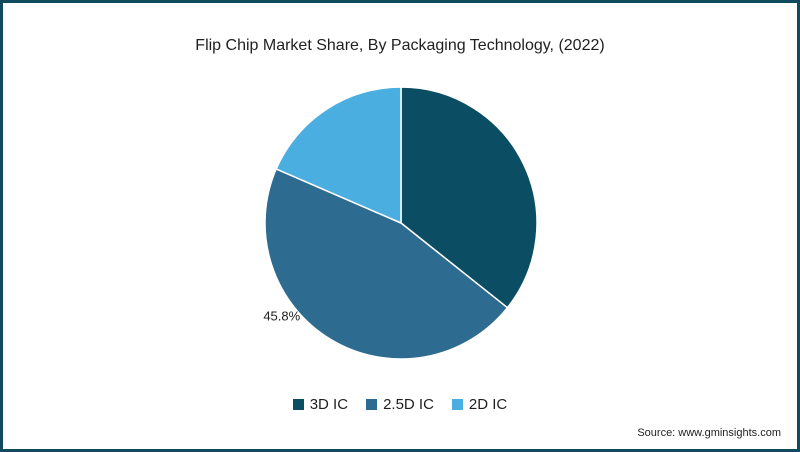  Describe the element at coordinates (709, 433) in the screenshot. I see `source-note: Source: www.gminsights.com` at that location.